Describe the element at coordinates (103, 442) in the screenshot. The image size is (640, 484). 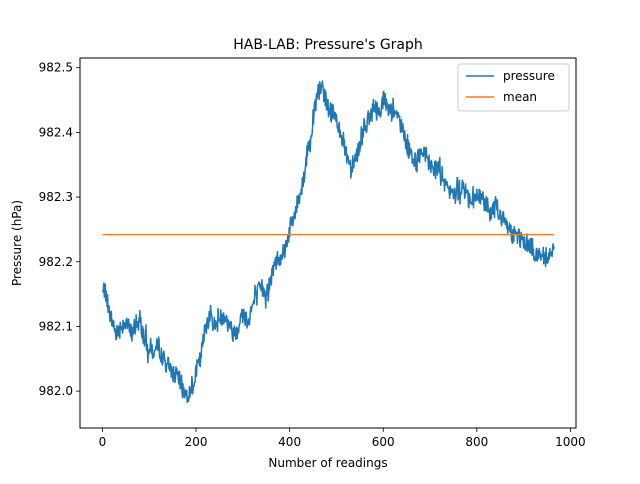
I see `x-tick-label: 0` at that location.